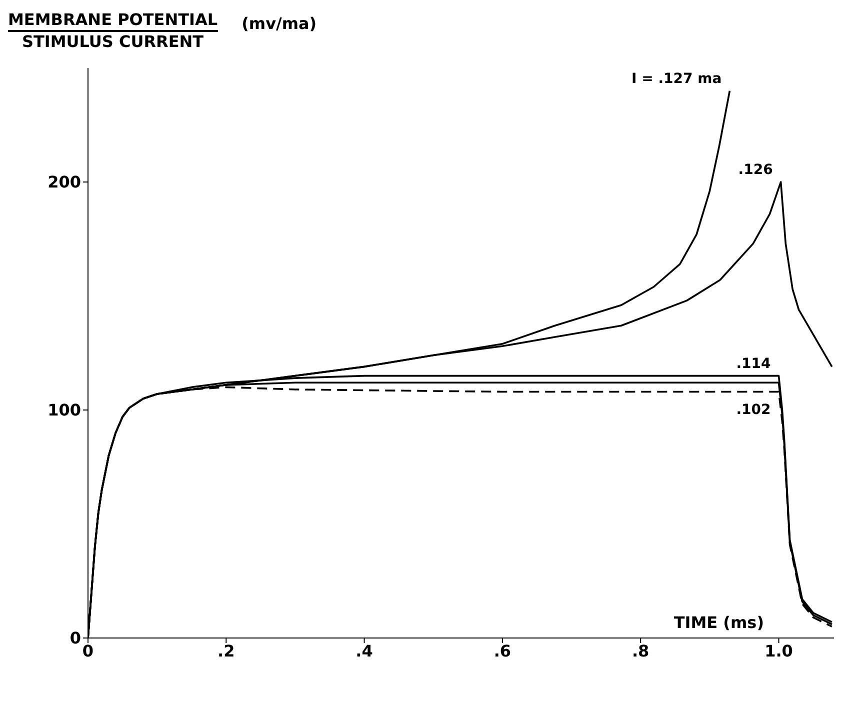 This screenshot has width=842, height=719. Describe the element at coordinates (88, 650) in the screenshot. I see `x-tick-label: 0` at that location.